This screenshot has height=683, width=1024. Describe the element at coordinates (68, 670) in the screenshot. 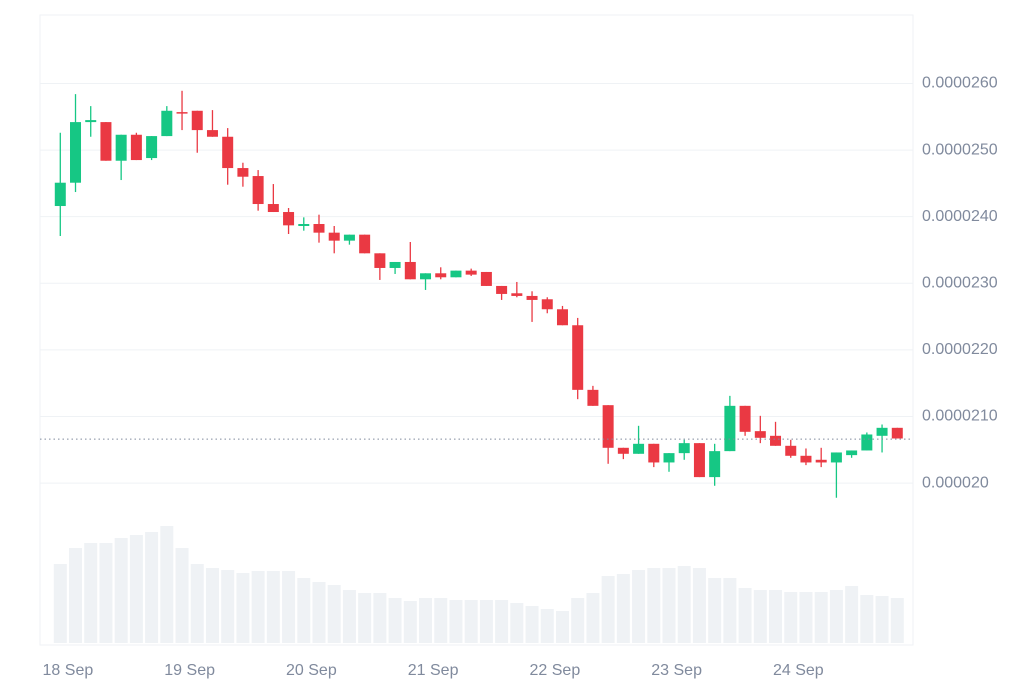

I see `x-tick-label: 18 Sep` at that location.